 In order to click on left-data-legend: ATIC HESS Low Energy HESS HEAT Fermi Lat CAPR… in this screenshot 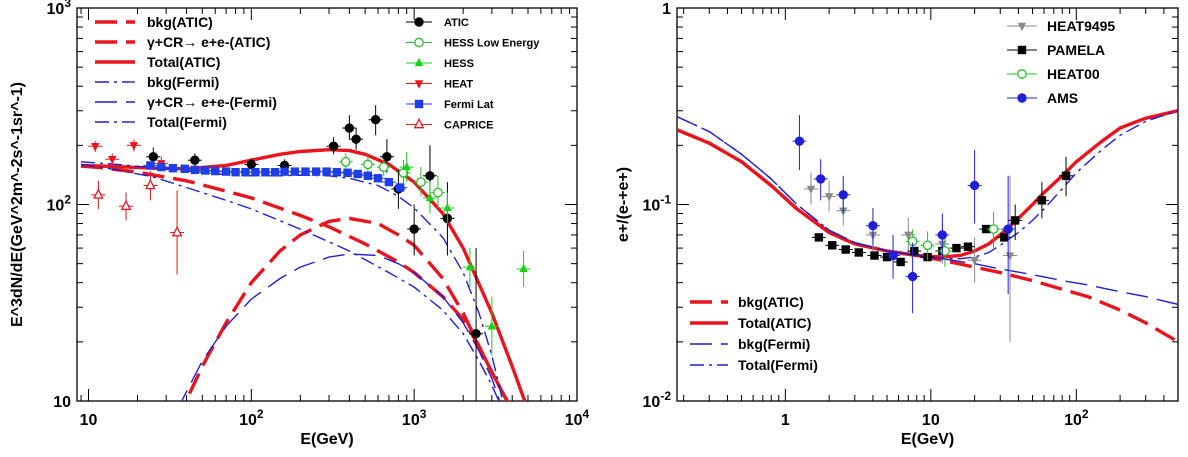, I will do `click(473, 74)`.